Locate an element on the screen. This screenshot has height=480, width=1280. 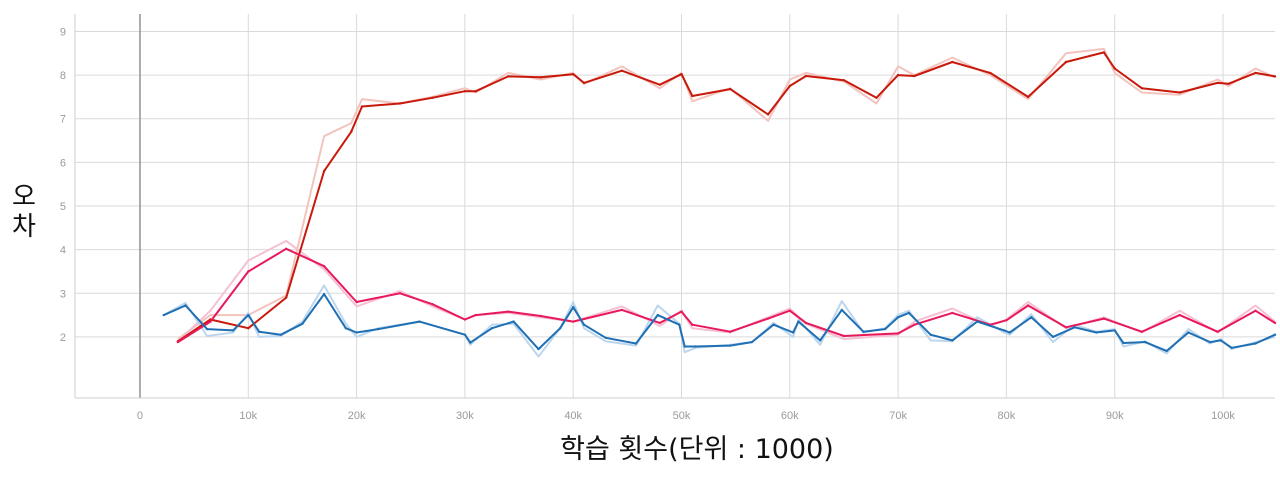
x-tick-label: 60k is located at coordinates (790, 416).